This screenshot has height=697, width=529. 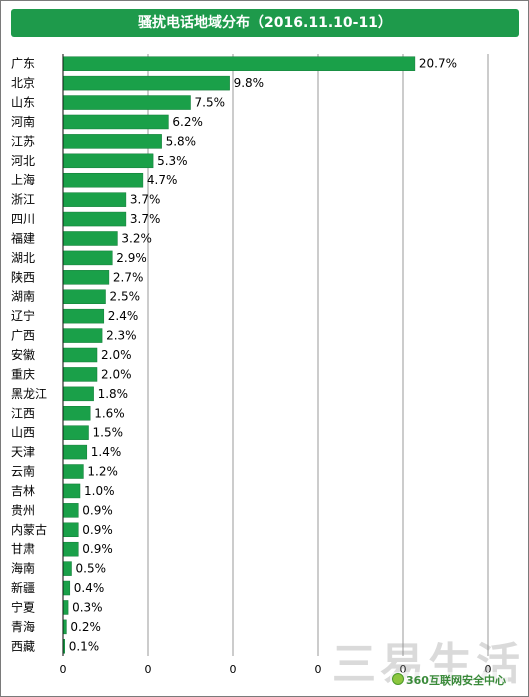 What do you see at coordinates (23, 161) in the screenshot?
I see `category-label: 河北` at bounding box center [23, 161].